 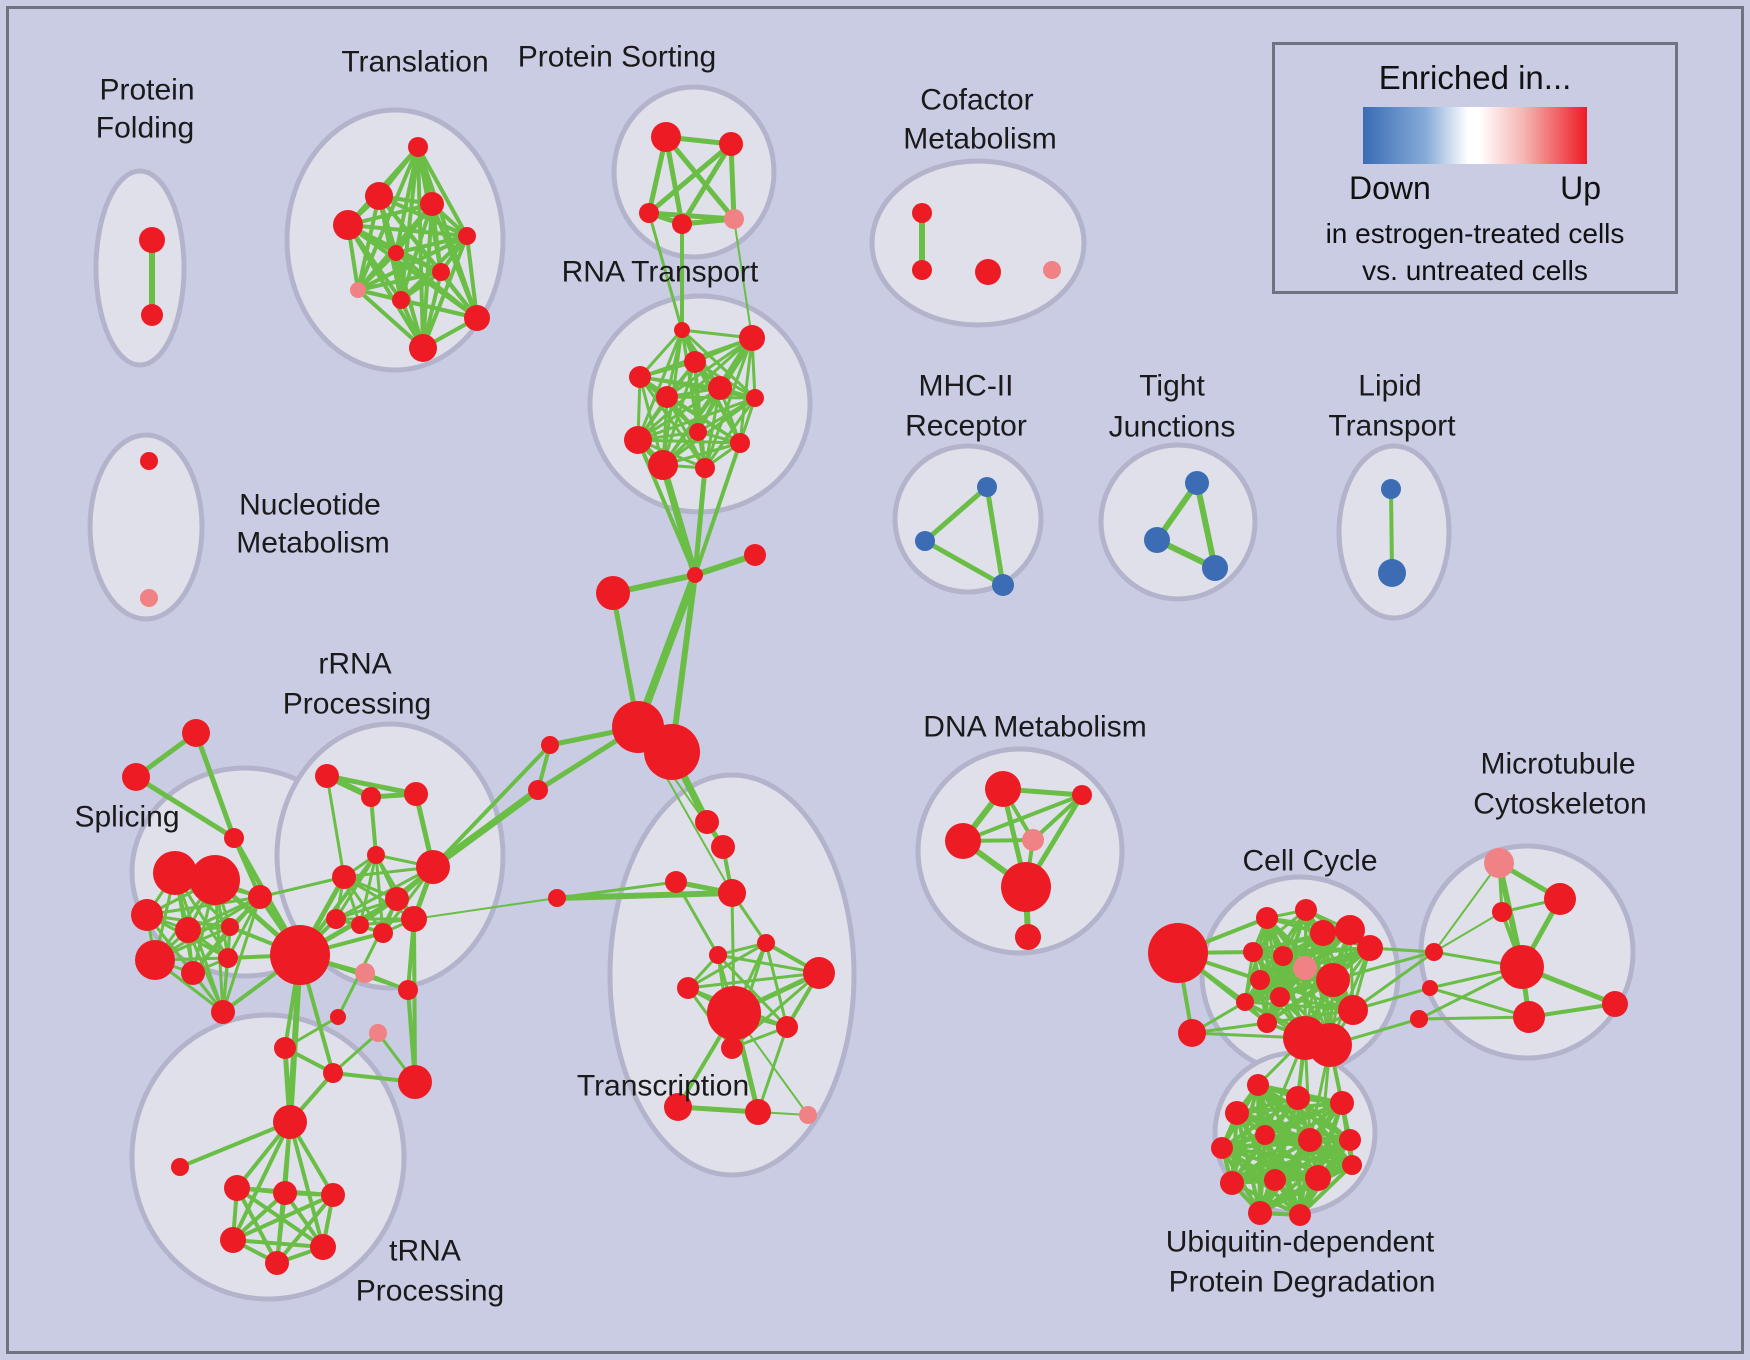 I want to click on cluster-ellipse-tight-junctions, so click(x=1178, y=522).